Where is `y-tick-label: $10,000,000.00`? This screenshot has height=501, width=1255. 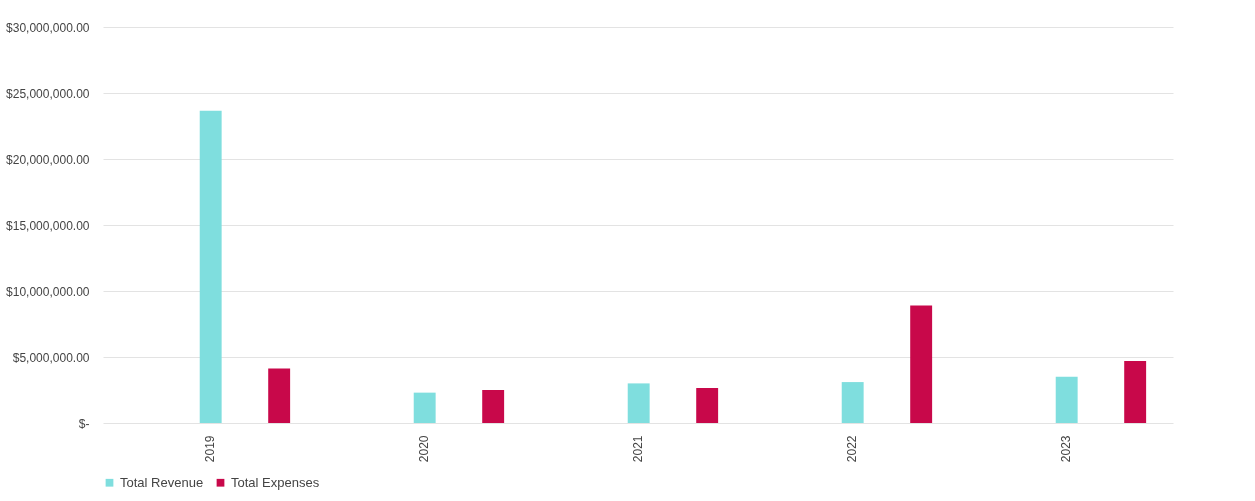 y-tick-label: $10,000,000.00 is located at coordinates (48, 291).